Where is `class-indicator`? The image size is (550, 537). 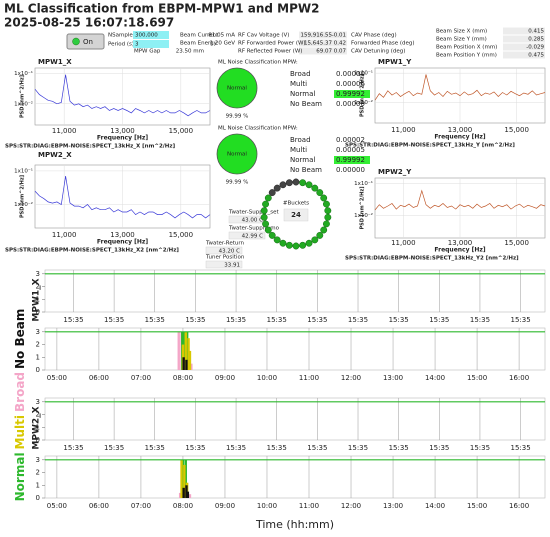
class-indicator is located at coordinates (237, 88).